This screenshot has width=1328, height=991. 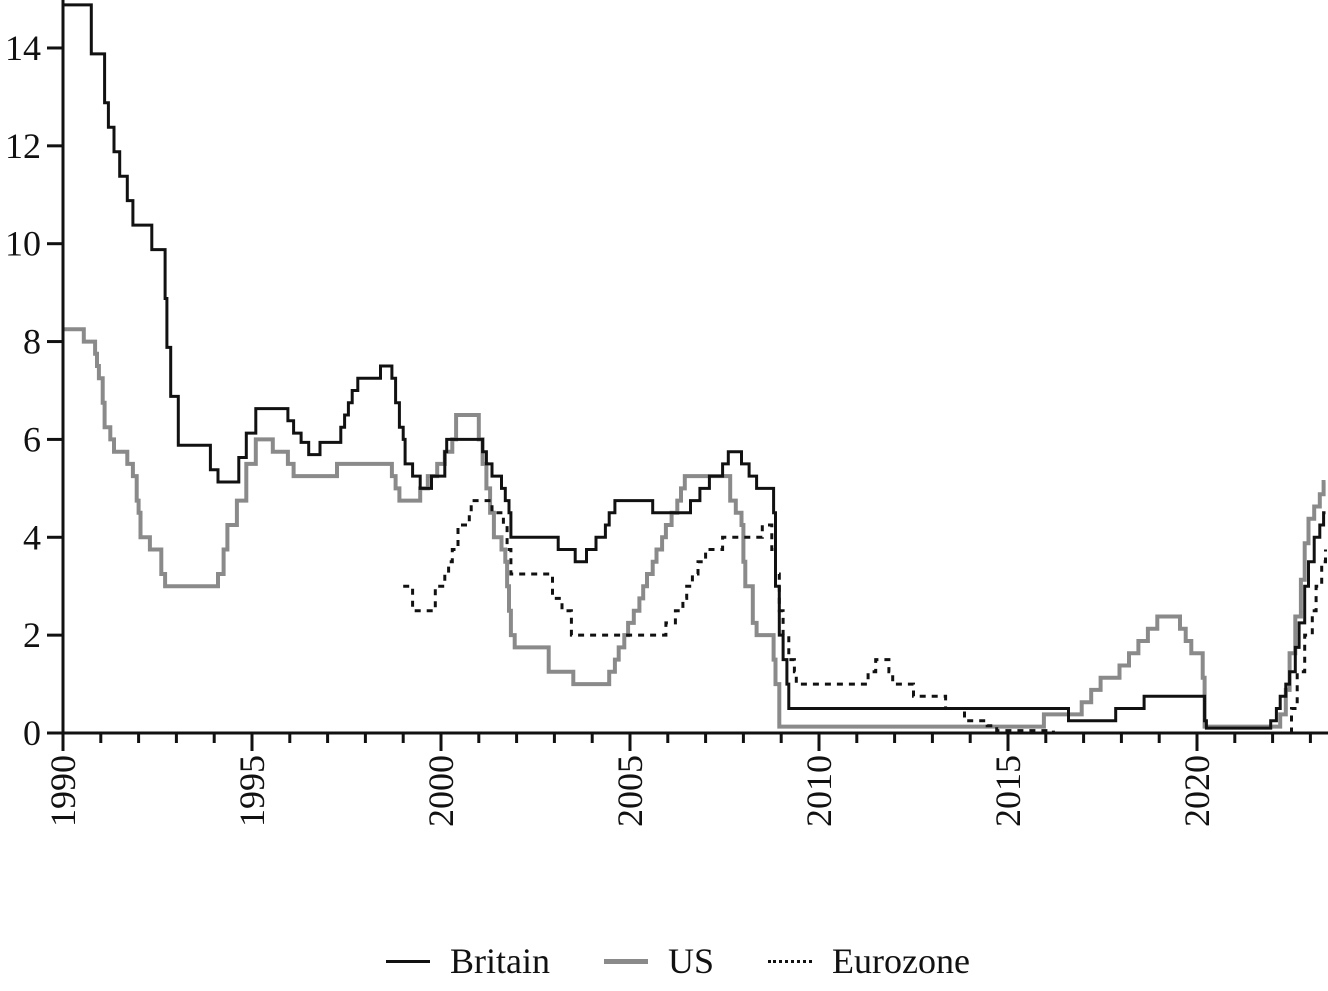 I want to click on legend-label-eurozone: Eurozone, so click(x=901, y=961).